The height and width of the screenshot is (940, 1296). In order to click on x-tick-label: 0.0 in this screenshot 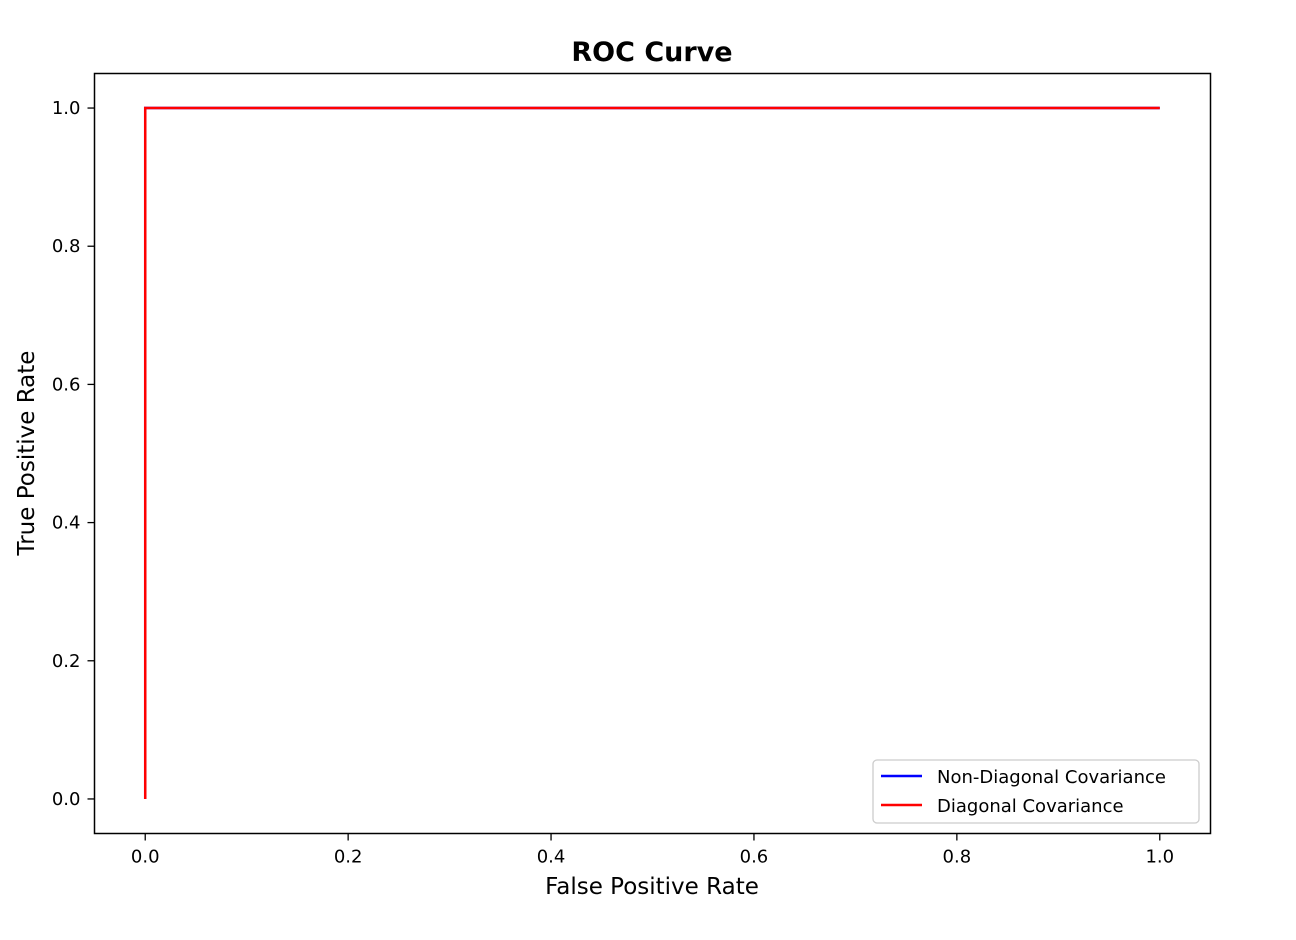, I will do `click(145, 857)`.